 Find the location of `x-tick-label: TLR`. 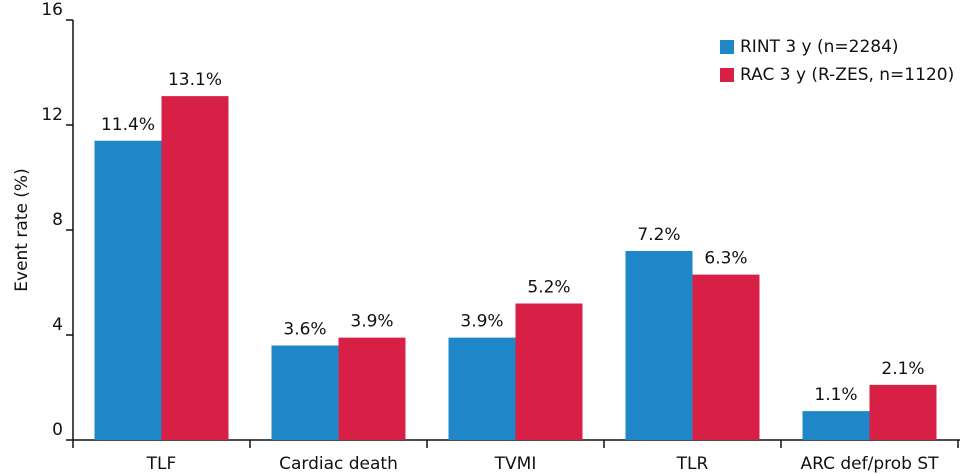

x-tick-label: TLR is located at coordinates (692, 464).